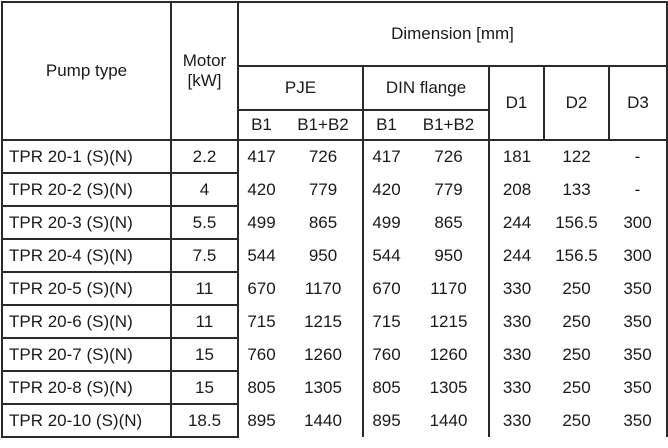  I want to click on header-cell: D2, so click(576, 103).